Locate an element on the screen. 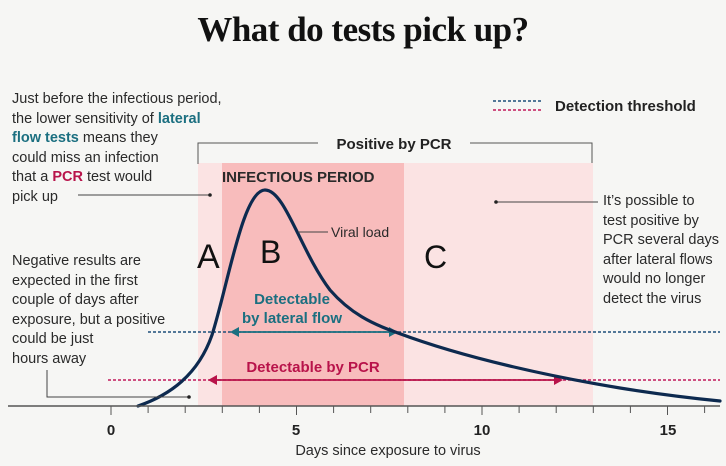 Image resolution: width=726 pixels, height=466 pixels. note-highlight-lateral: lateral is located at coordinates (179, 118).